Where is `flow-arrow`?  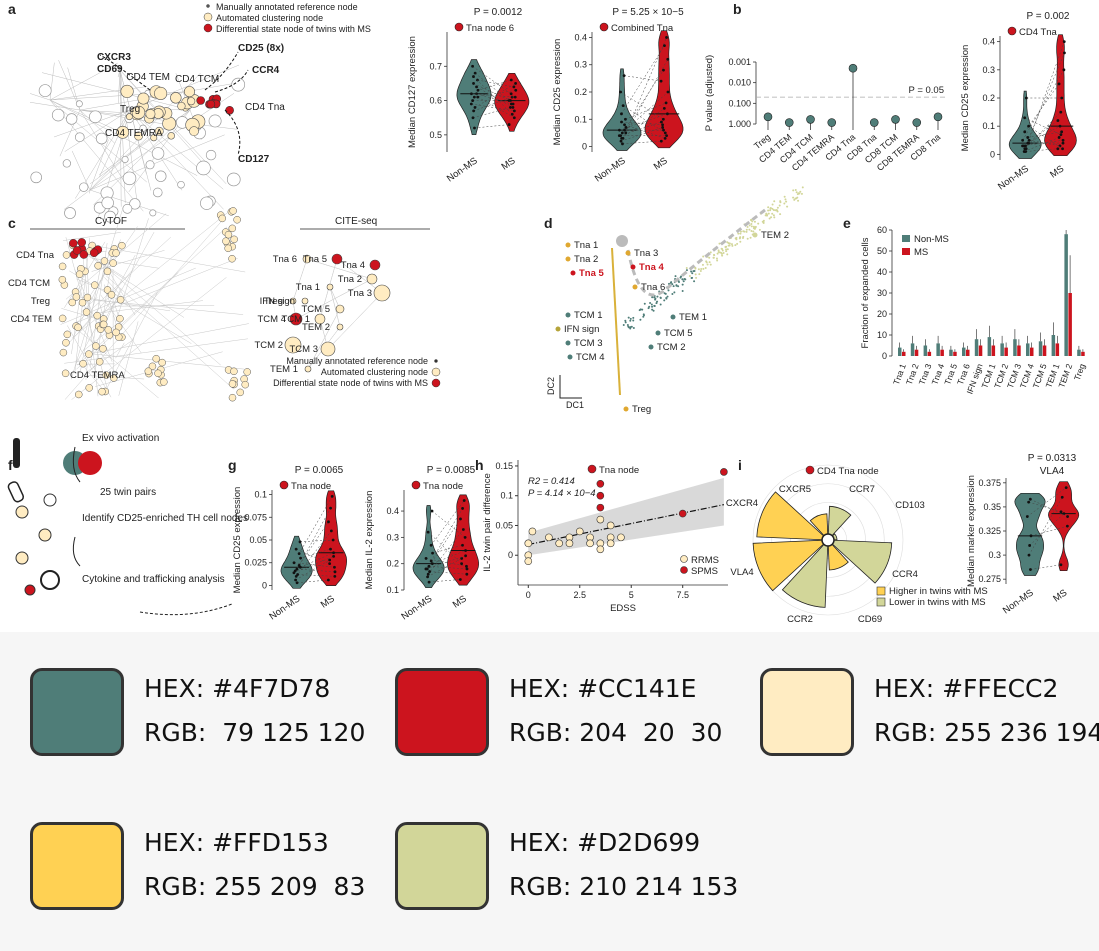 flow-arrow is located at coordinates (76, 551).